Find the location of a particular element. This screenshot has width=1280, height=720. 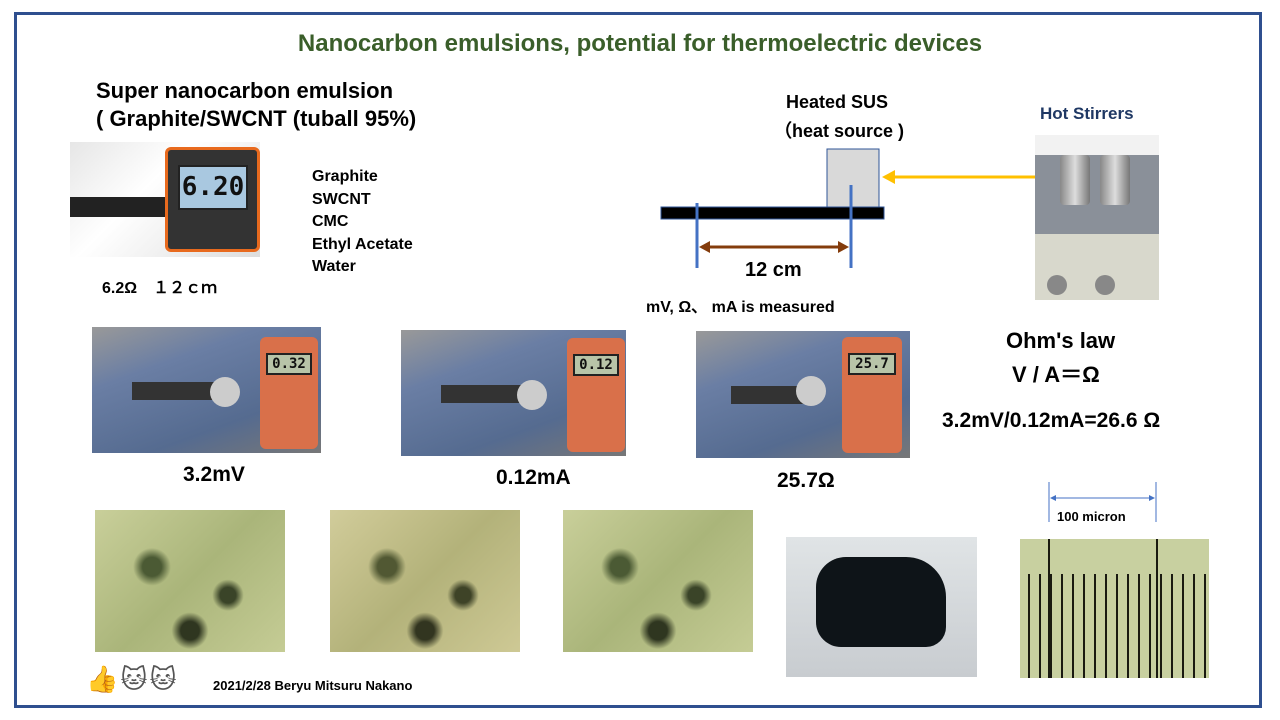

ingredient: CMC is located at coordinates (330, 221).